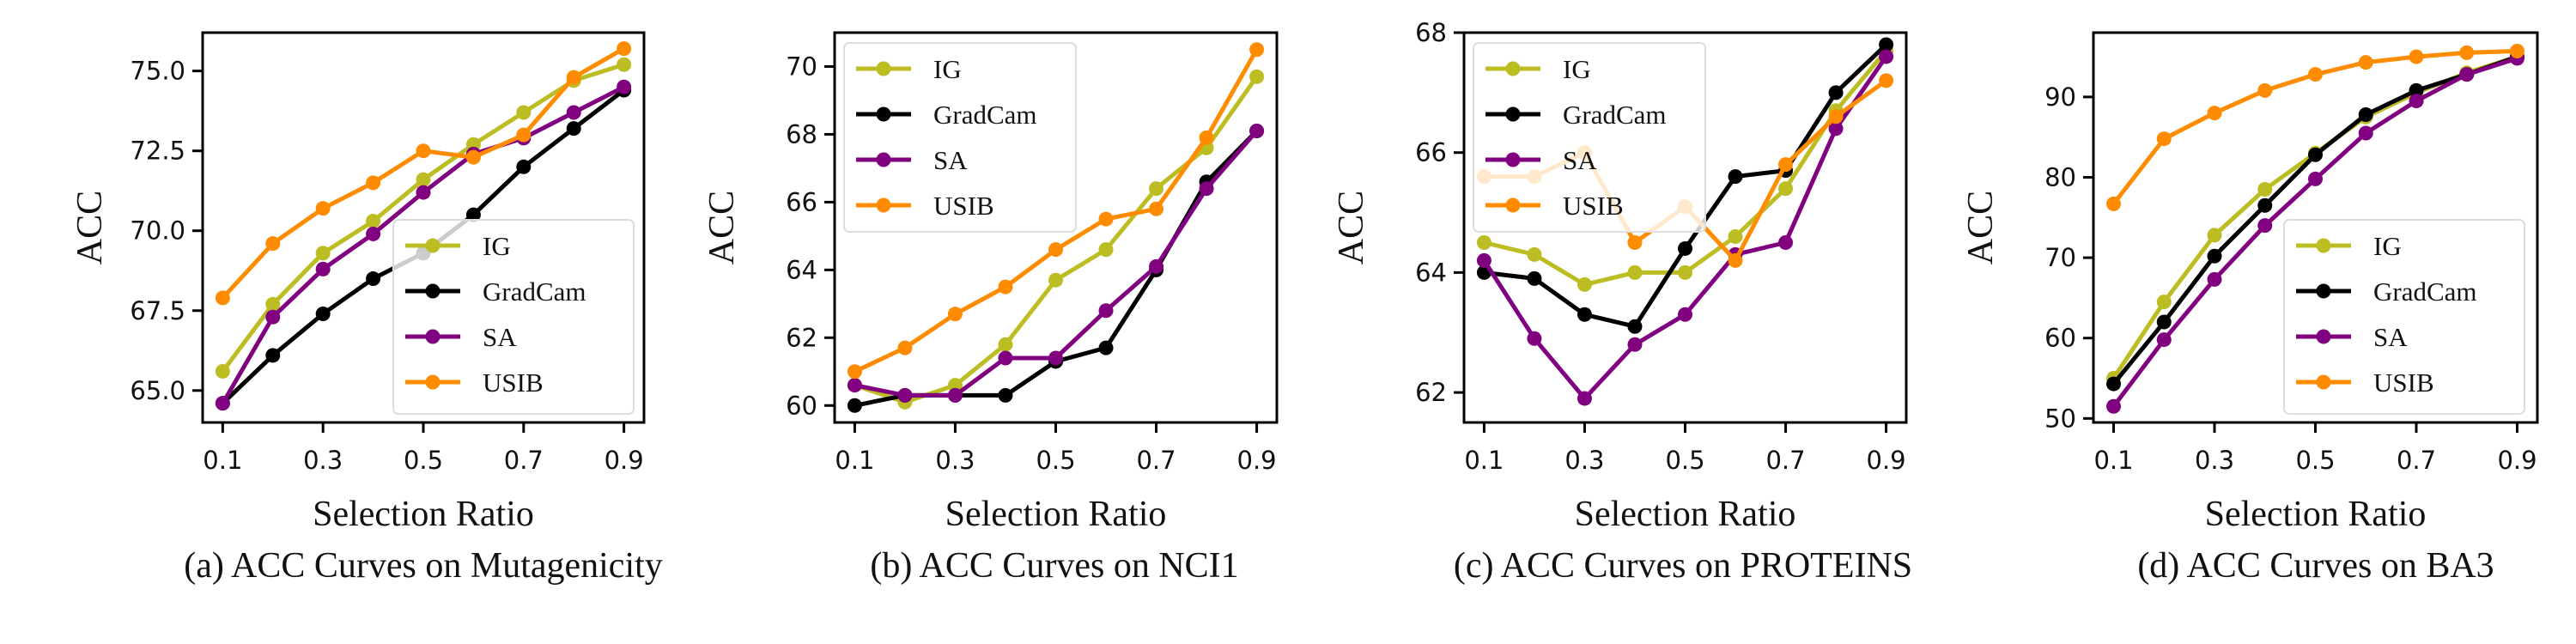 This screenshot has width=2576, height=644. I want to click on x-tick-label: 0.1, so click(854, 461).